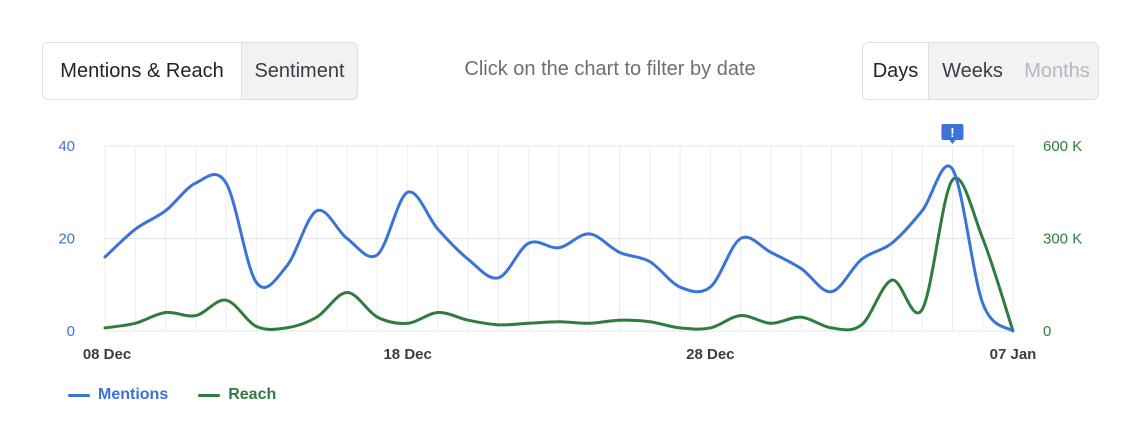 This screenshot has width=1140, height=431. Describe the element at coordinates (172, 395) in the screenshot. I see `chart-legend: Mentions Reach` at that location.